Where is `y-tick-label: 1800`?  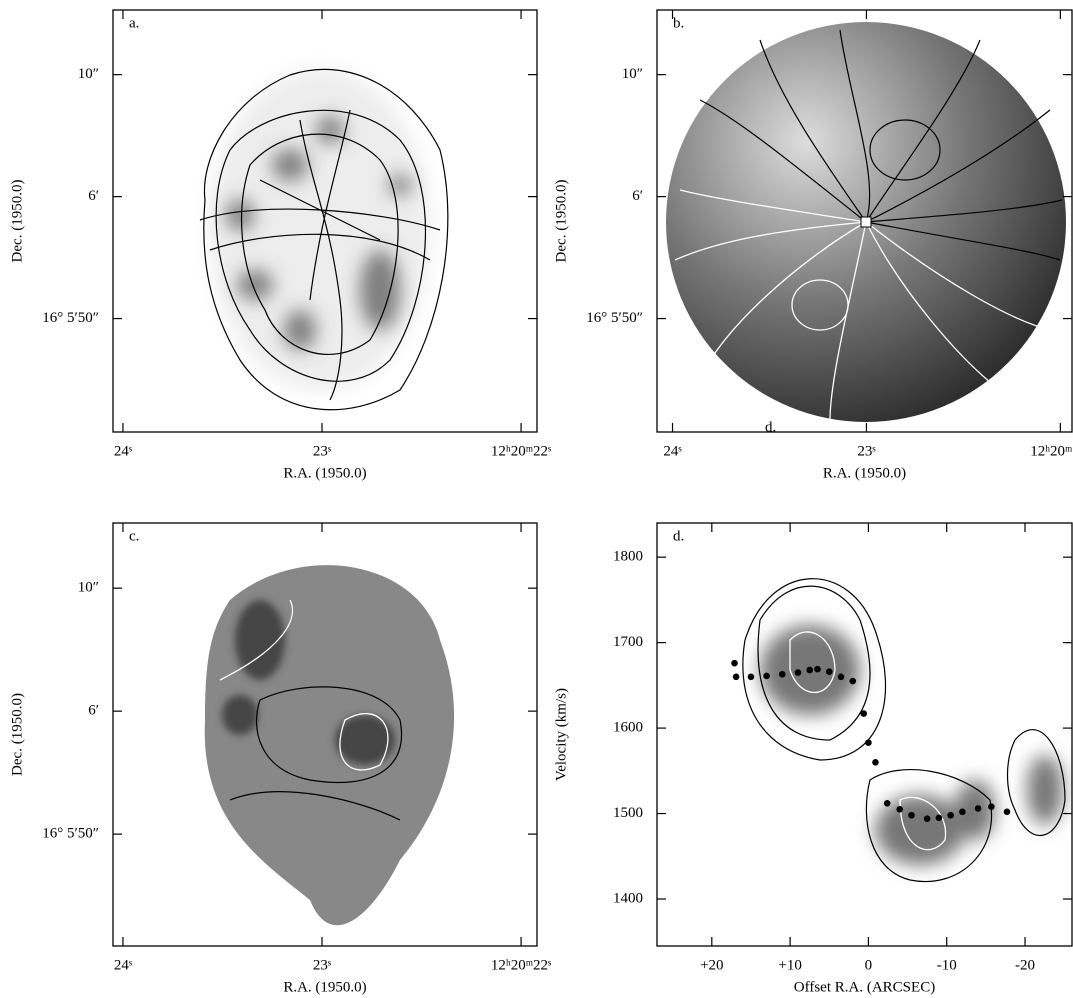 y-tick-label: 1800 is located at coordinates (628, 557).